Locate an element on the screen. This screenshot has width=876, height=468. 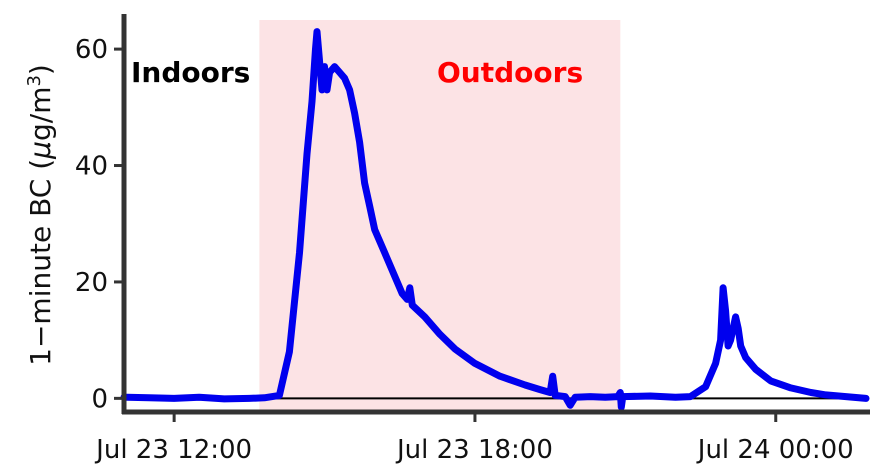
annotation-indoors: Indoors is located at coordinates (190, 72).